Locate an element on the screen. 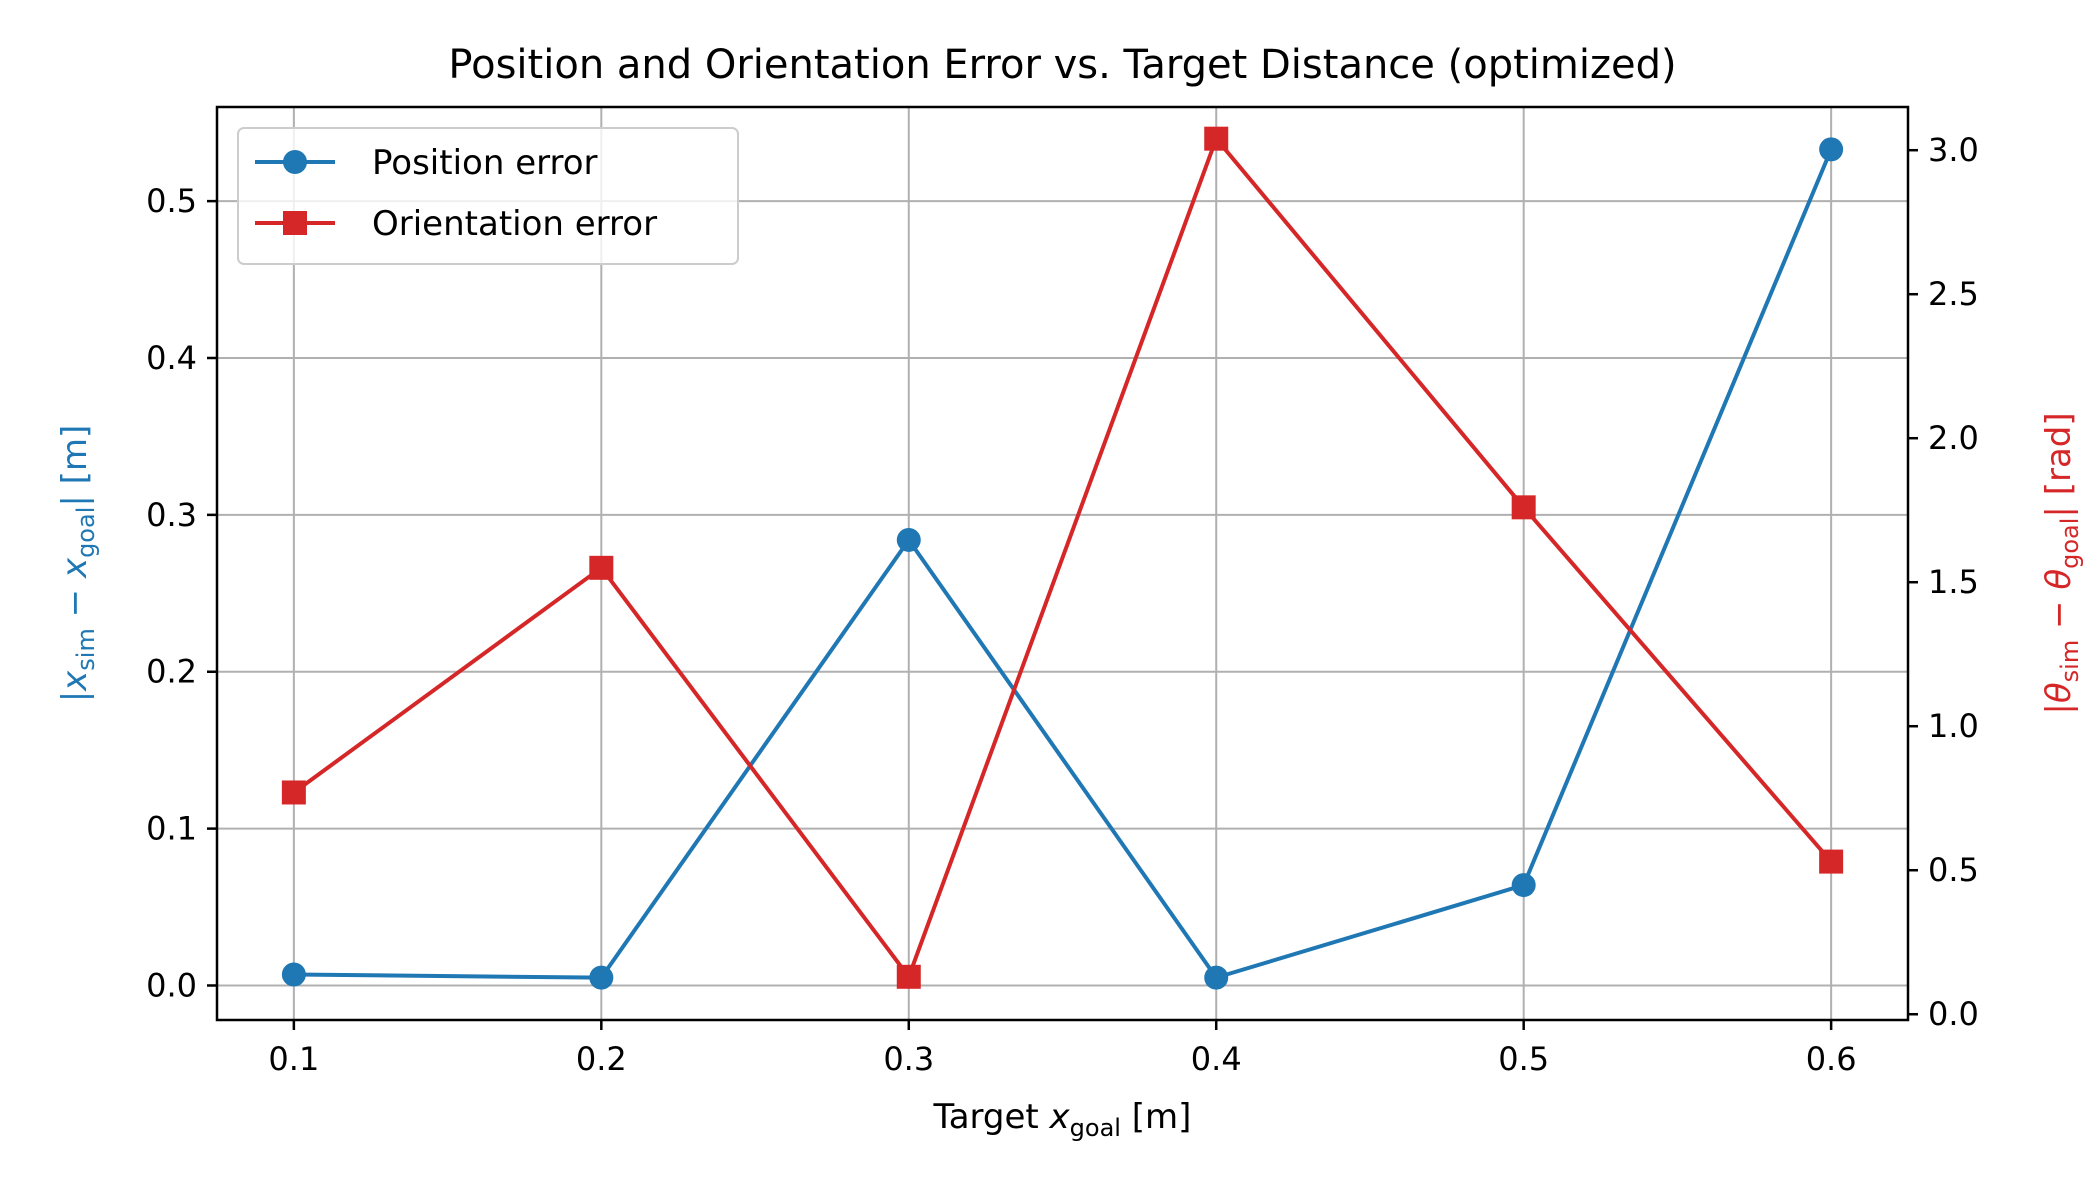 The height and width of the screenshot is (1204, 2100). legend-marker-circle is located at coordinates (295, 162).